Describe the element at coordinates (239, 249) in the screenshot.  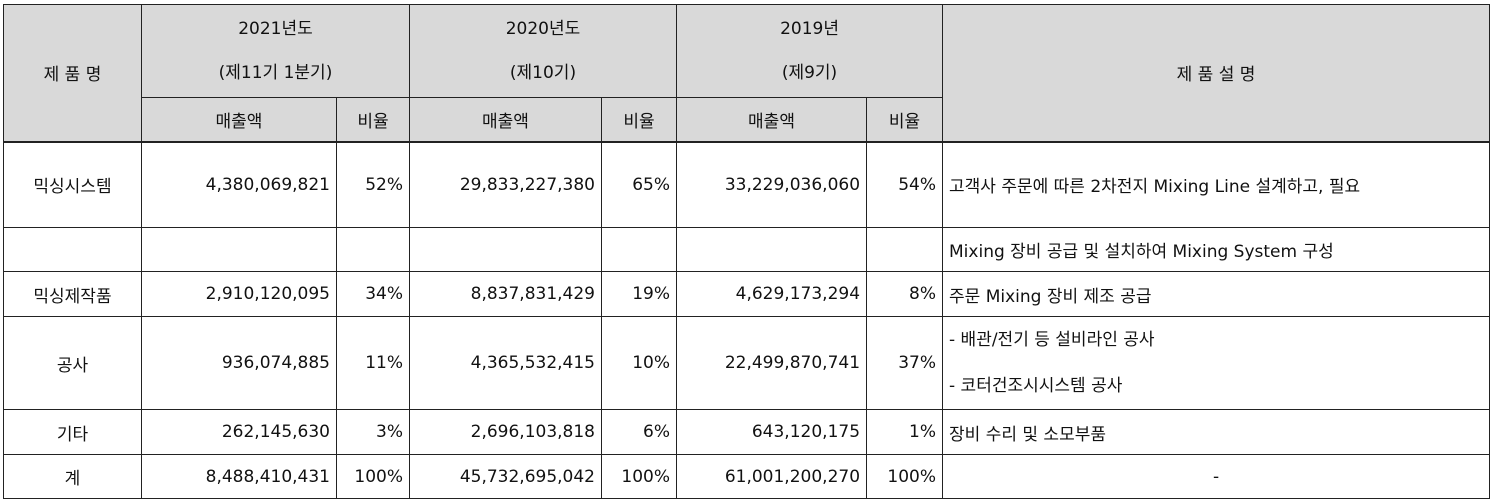
I see `sales-2021` at that location.